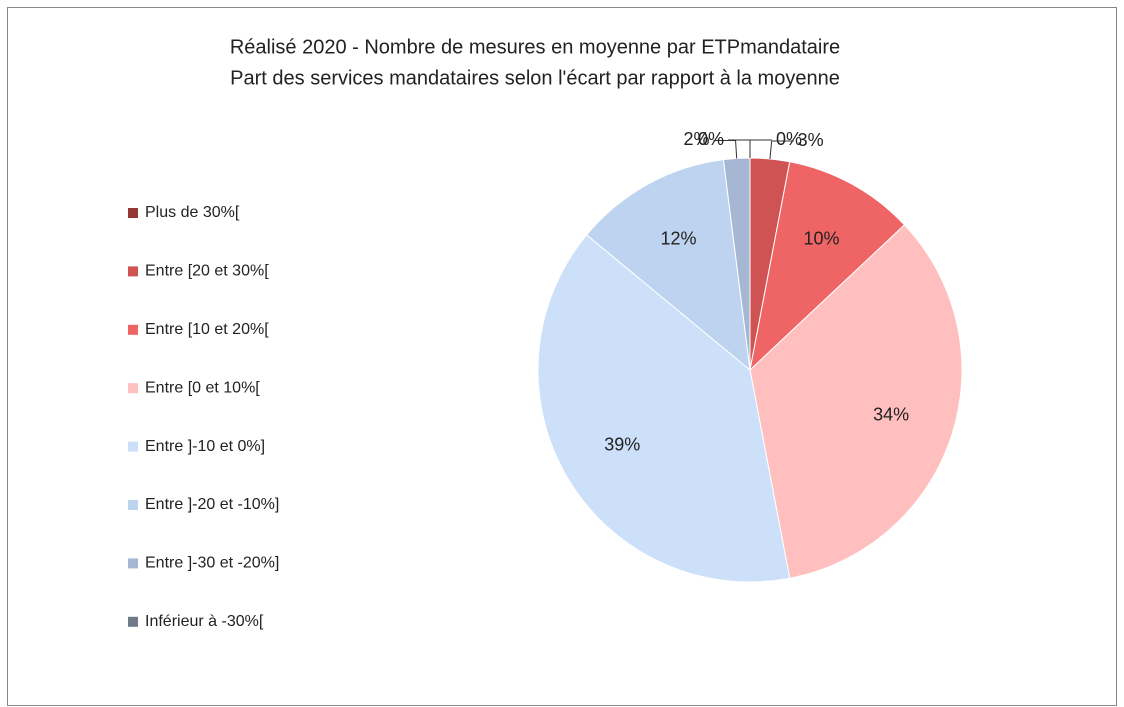 This screenshot has height=707, width=1124. What do you see at coordinates (212, 504) in the screenshot?
I see `legend-label: Entre ]-20 et -10%]` at bounding box center [212, 504].